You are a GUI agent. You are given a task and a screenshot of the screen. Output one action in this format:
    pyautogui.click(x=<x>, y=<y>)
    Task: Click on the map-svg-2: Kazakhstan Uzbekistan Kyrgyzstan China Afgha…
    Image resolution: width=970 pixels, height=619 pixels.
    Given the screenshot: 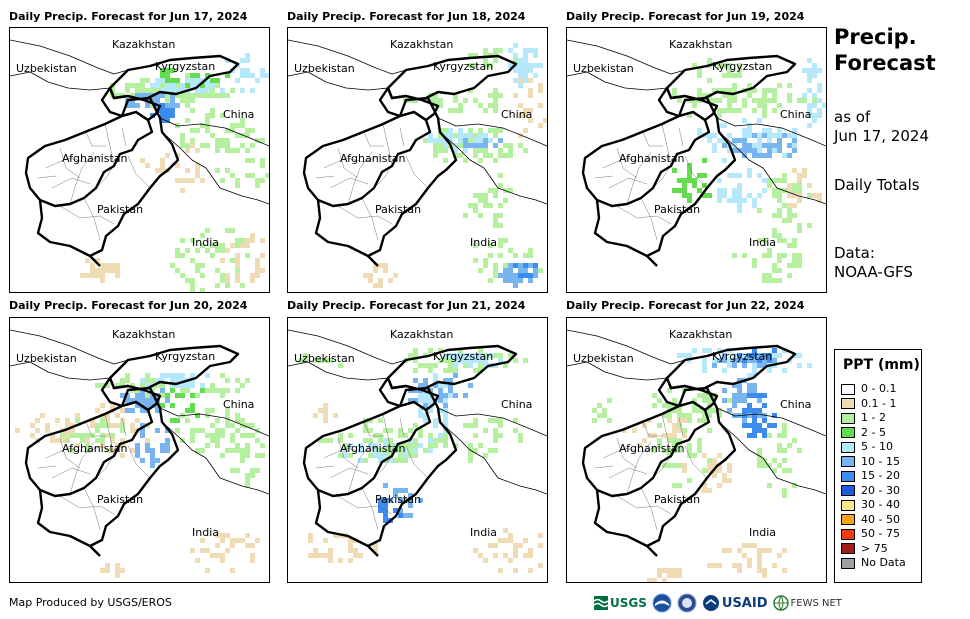 What is the action you would take?
    pyautogui.click(x=417, y=163)
    